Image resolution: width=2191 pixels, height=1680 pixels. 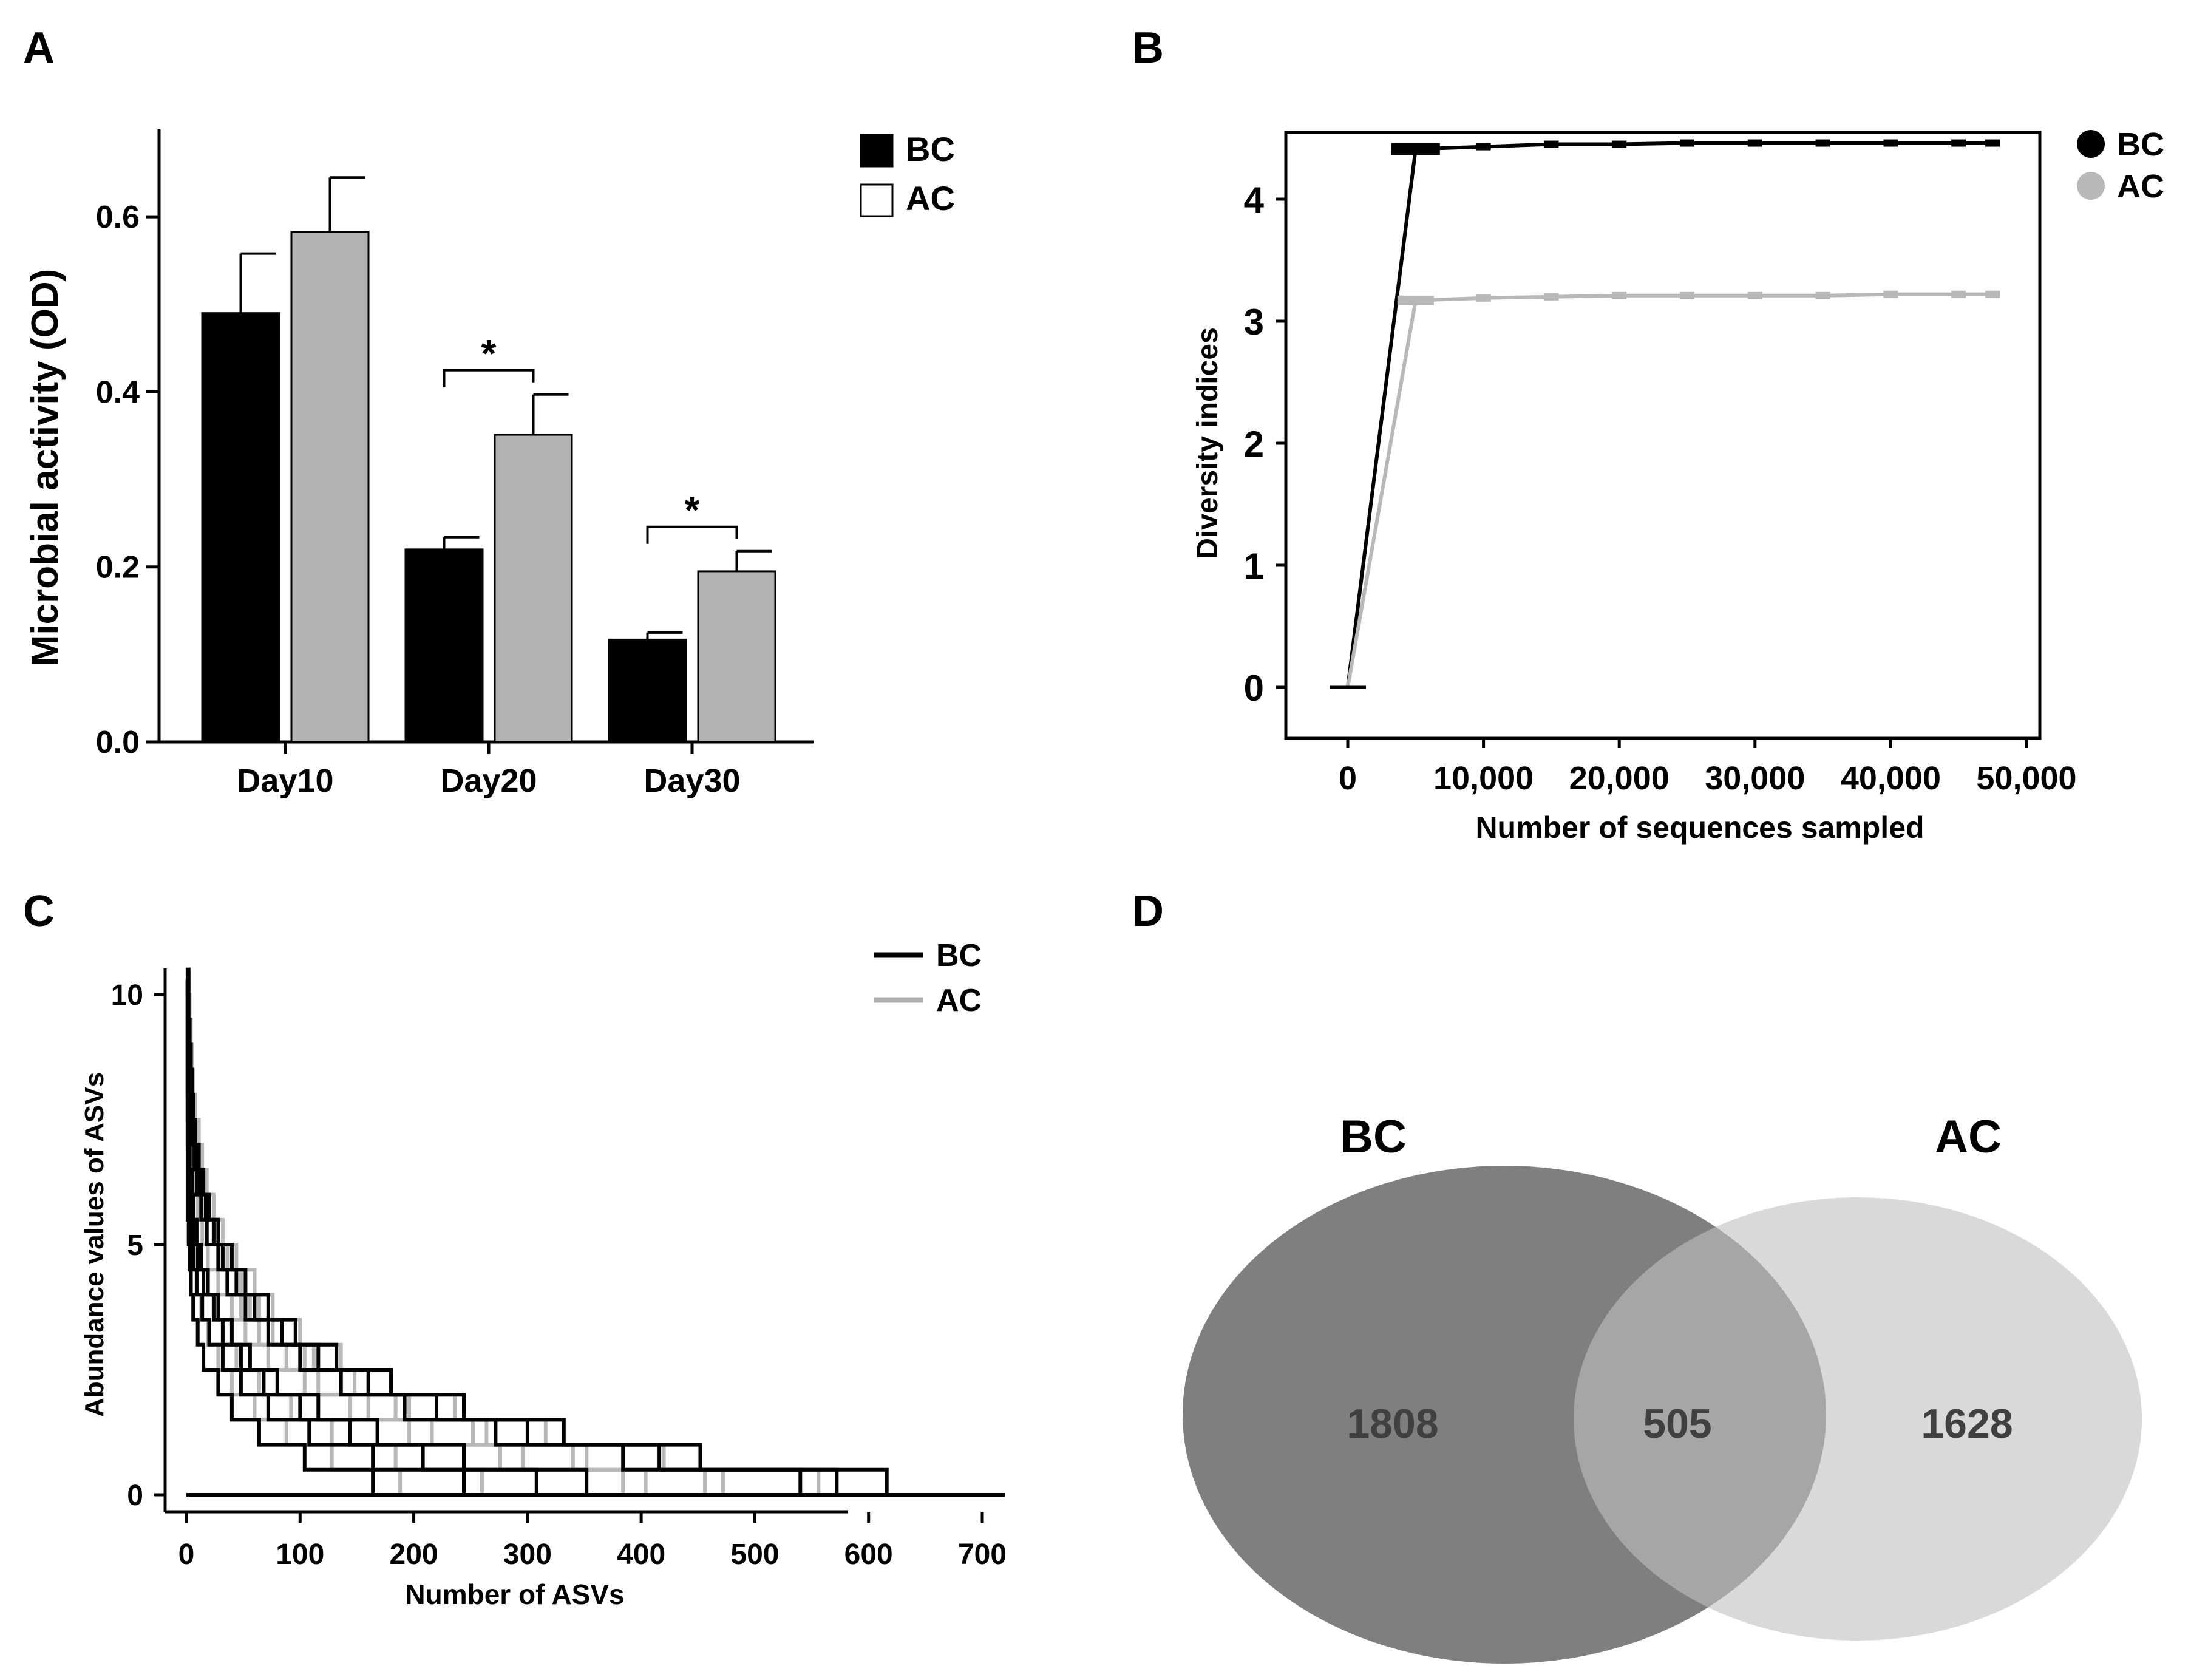 I want to click on venn-bc-only-count: 1808, so click(x=1392, y=1424).